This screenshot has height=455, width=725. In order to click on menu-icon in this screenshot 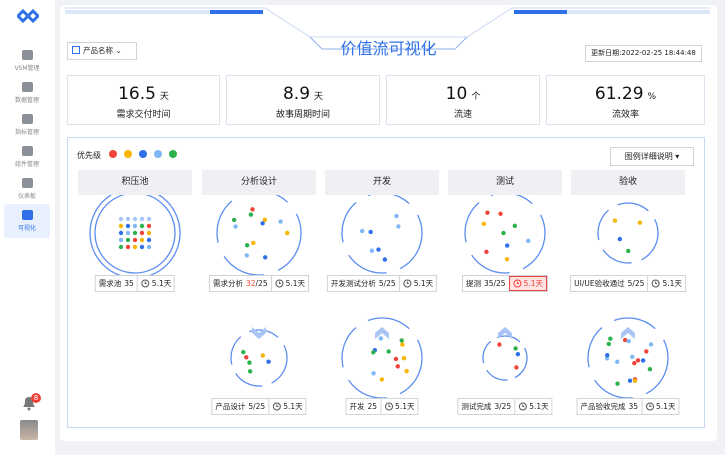, I will do `click(27, 87)`.